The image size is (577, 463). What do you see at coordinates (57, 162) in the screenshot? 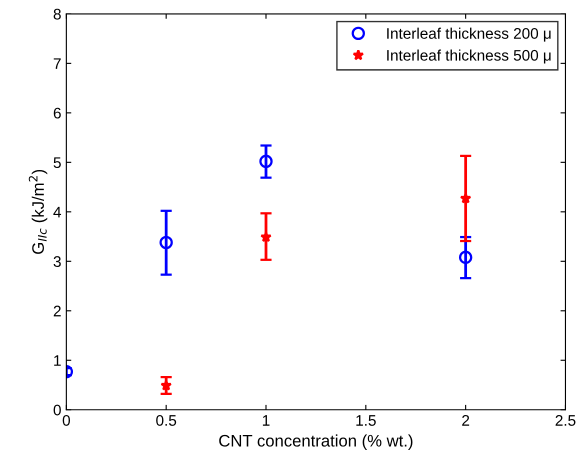
I see `y-tick-label: 5` at bounding box center [57, 162].